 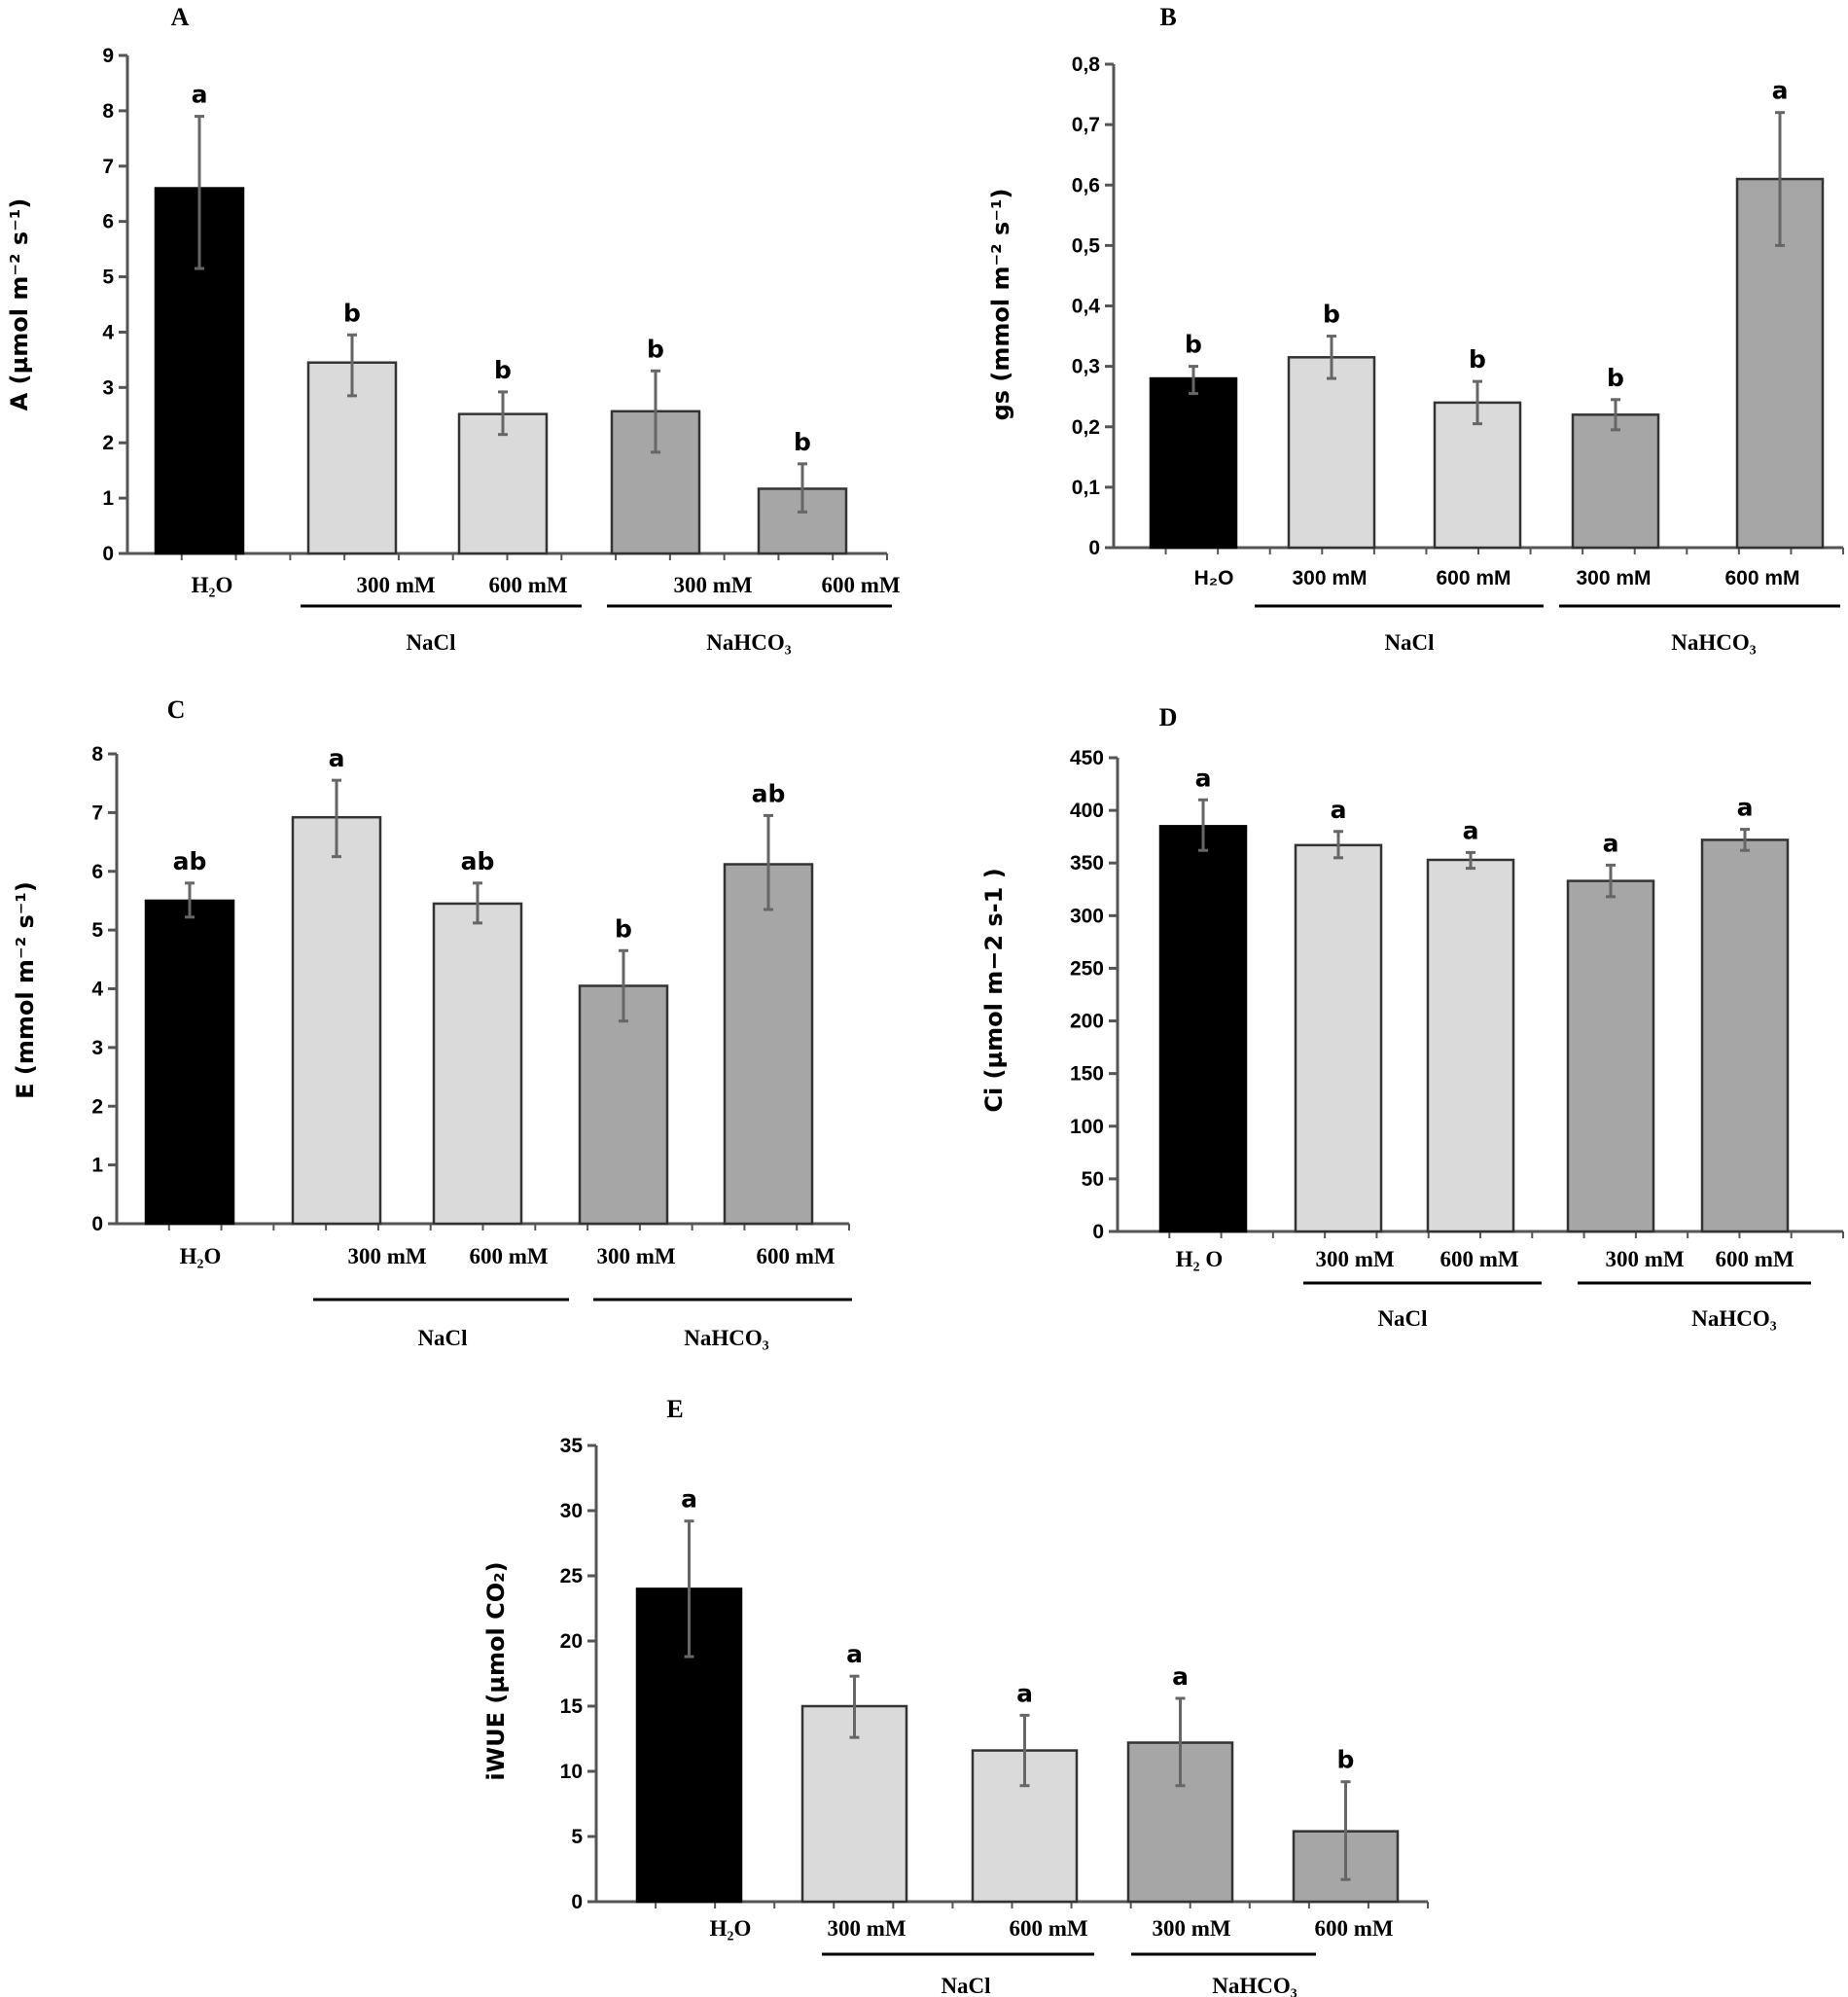 What do you see at coordinates (1093, 1179) in the screenshot?
I see `y-tick-label: 50` at bounding box center [1093, 1179].